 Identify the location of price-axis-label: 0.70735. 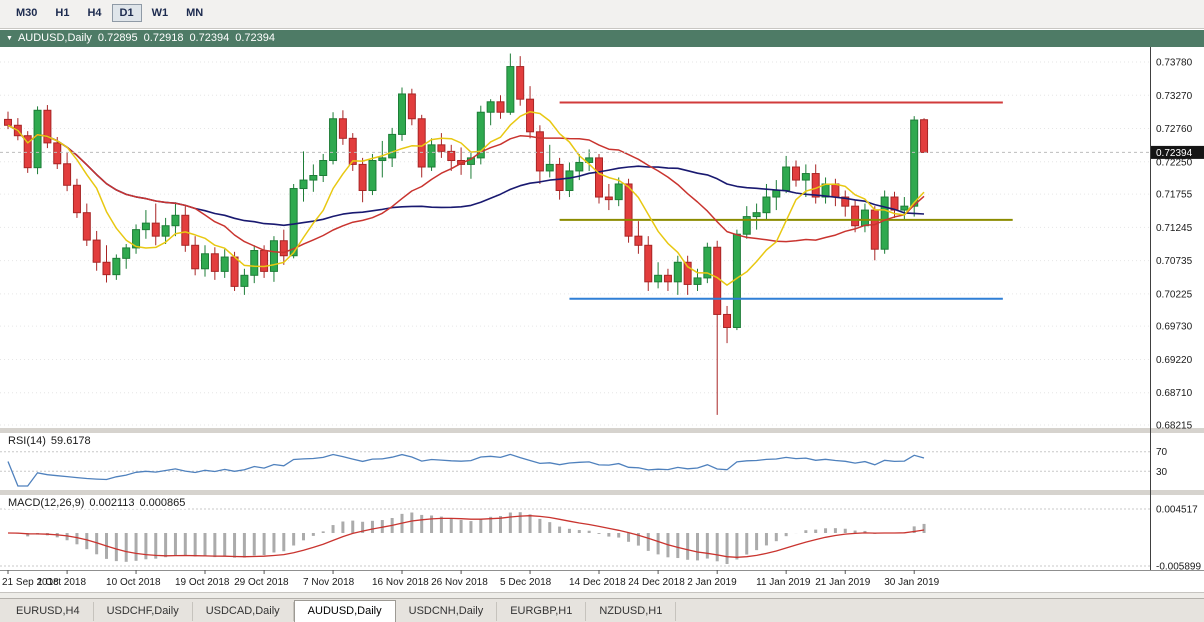
(1174, 261).